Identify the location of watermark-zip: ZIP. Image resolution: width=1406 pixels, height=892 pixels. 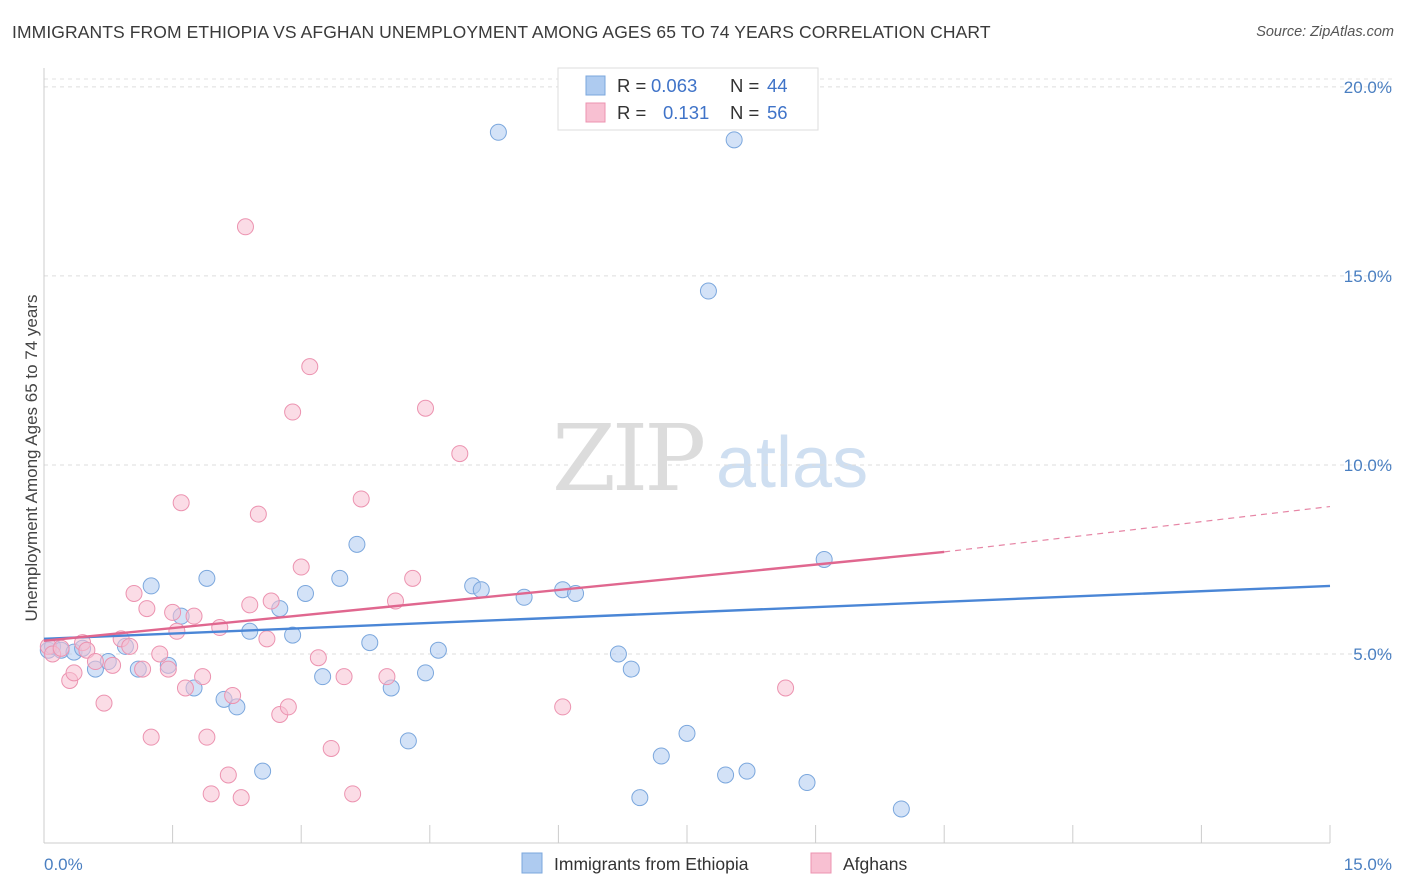
(627, 458).